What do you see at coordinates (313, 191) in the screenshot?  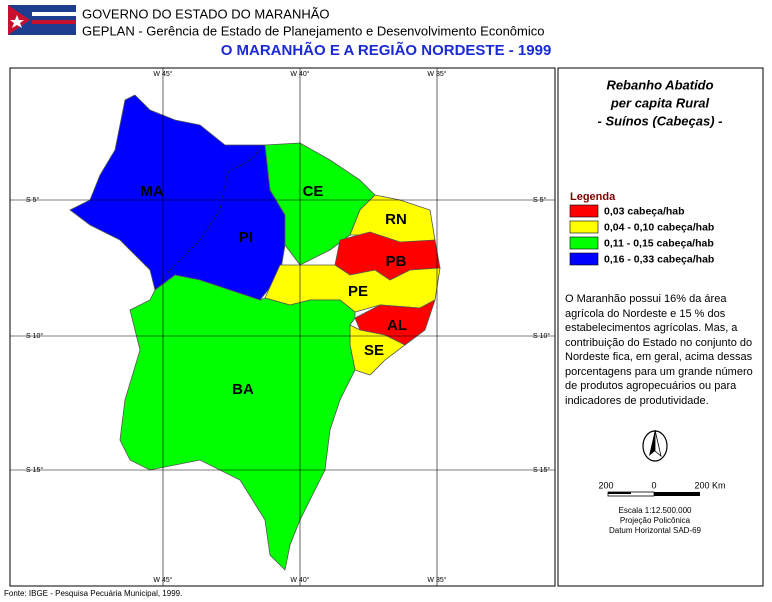 I see `state-label: CE` at bounding box center [313, 191].